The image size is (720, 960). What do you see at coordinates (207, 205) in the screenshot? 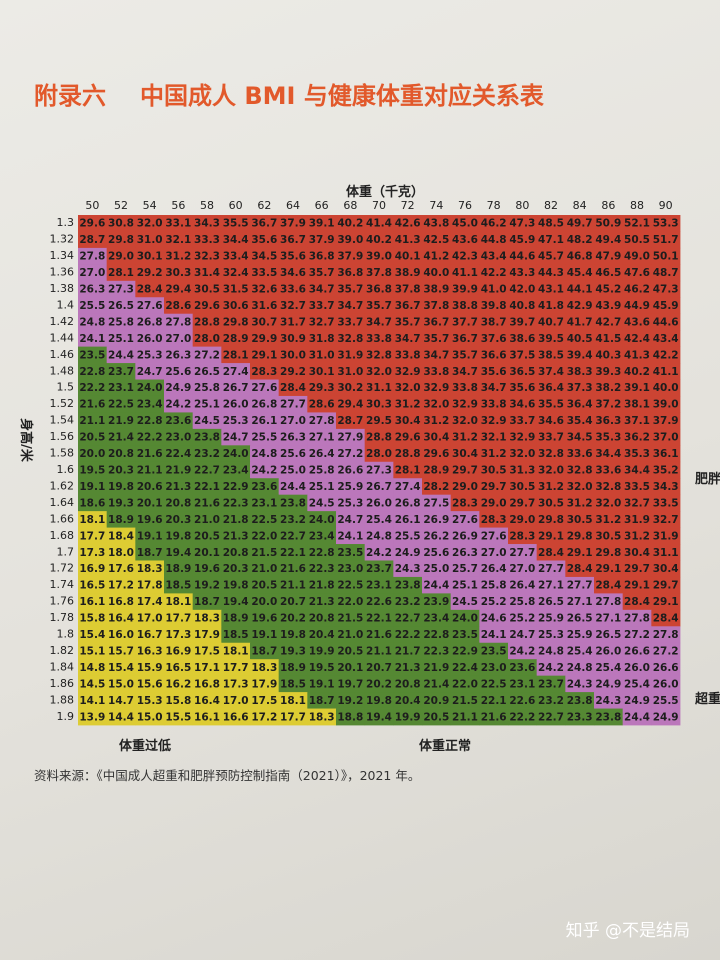
I see `weight-header: 58` at bounding box center [207, 205].